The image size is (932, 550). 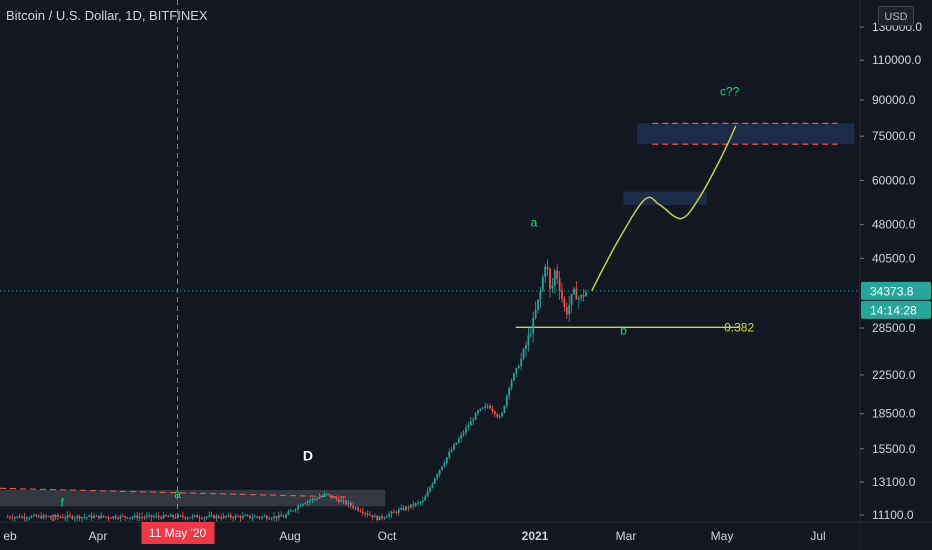 What do you see at coordinates (626, 536) in the screenshot?
I see `time-tick-label: Mar` at bounding box center [626, 536].